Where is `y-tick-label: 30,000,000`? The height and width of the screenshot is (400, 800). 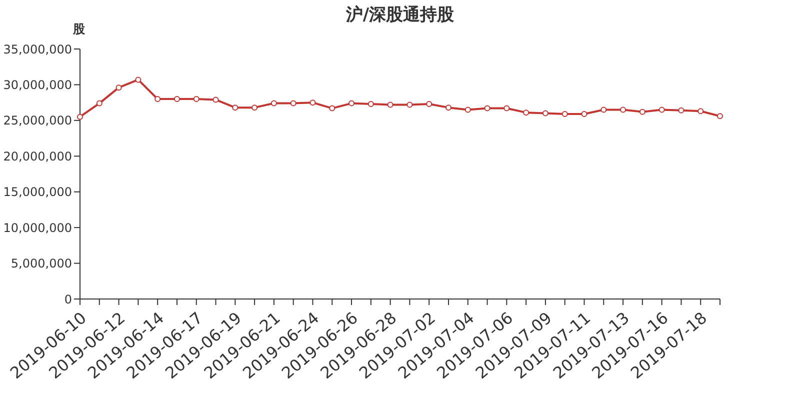 y-tick-label: 30,000,000 is located at coordinates (37, 85).